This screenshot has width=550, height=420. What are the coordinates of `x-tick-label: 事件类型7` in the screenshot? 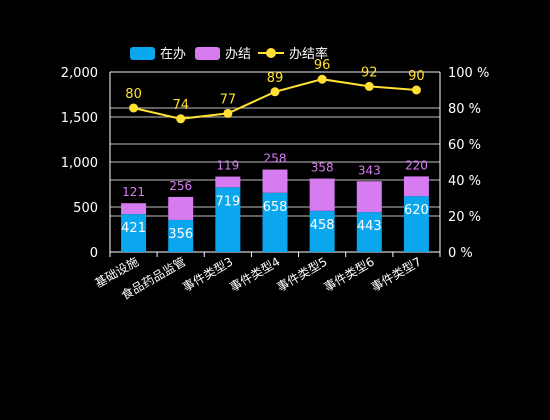 It's located at (396, 274).